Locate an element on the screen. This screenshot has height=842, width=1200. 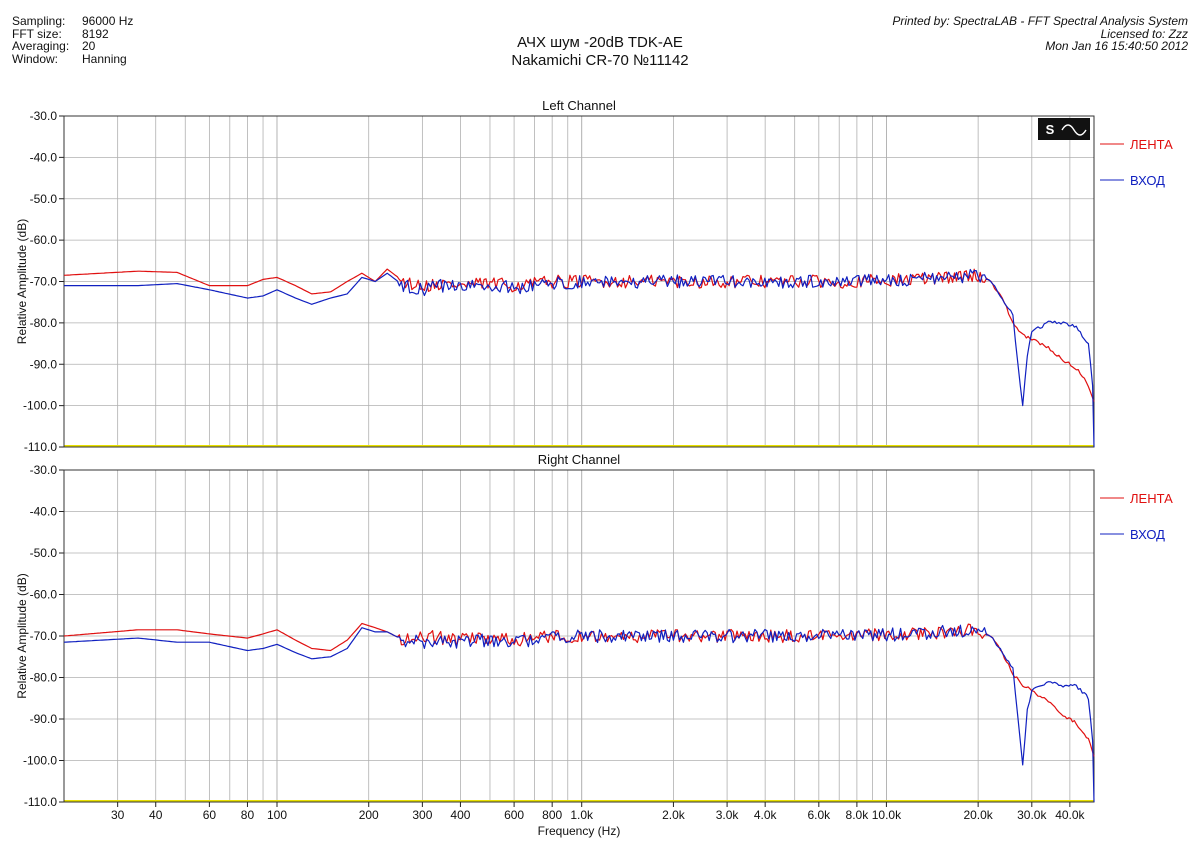
panel-title: Right Channel is located at coordinates (579, 459).